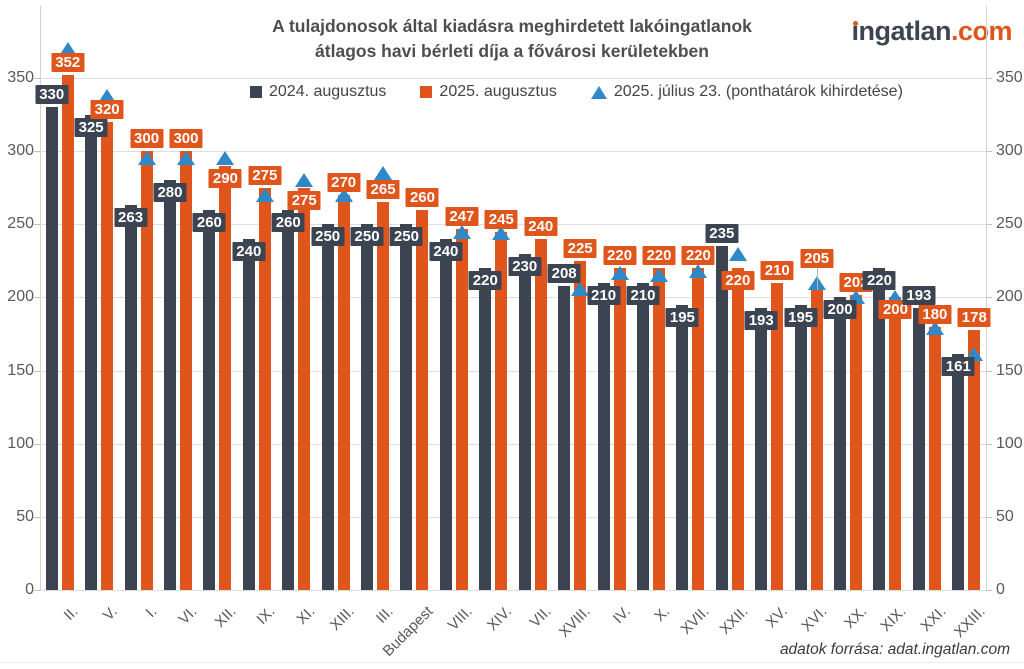  What do you see at coordinates (604, 295) in the screenshot?
I see `bar-label-2024-IV.: 210` at bounding box center [604, 295].